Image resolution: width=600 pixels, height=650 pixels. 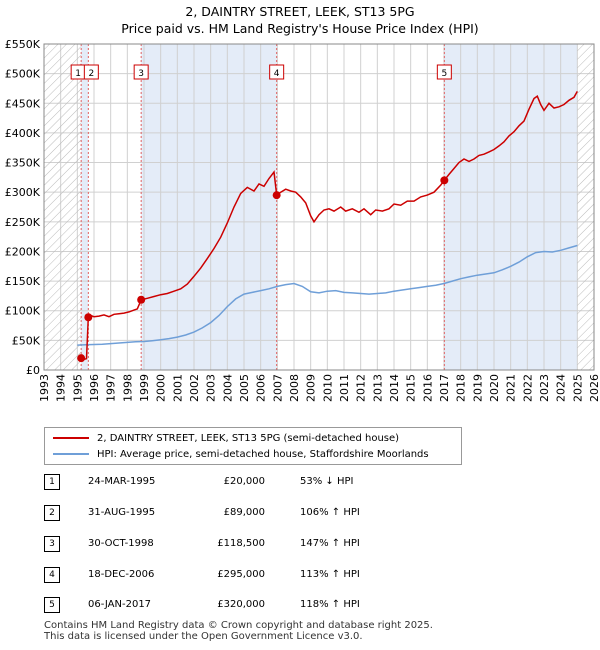 What do you see at coordinates (122, 481) in the screenshot?
I see `transaction-date: 24-MAR-1995` at bounding box center [122, 481].